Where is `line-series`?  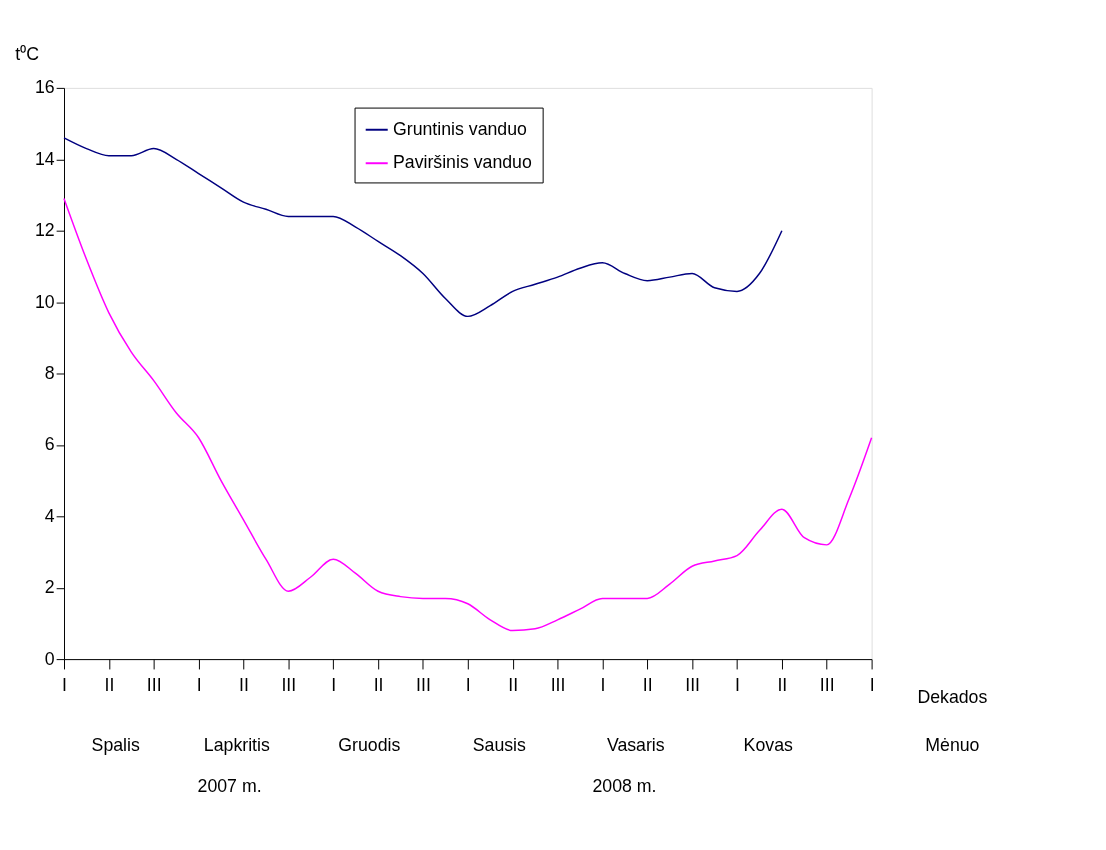 line-series is located at coordinates (423, 227).